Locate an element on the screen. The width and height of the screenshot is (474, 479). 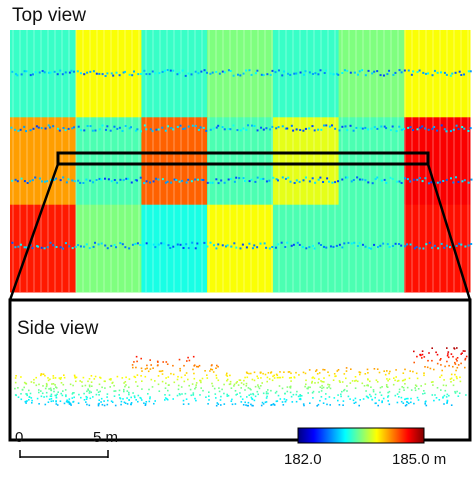
connector-right is located at coordinates (449, 232).